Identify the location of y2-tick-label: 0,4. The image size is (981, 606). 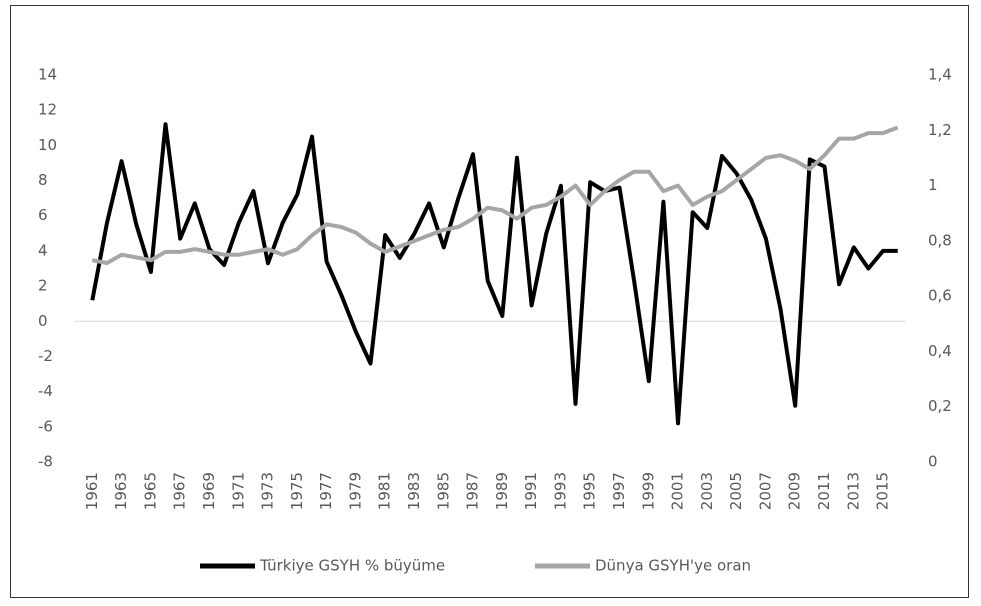
(940, 351).